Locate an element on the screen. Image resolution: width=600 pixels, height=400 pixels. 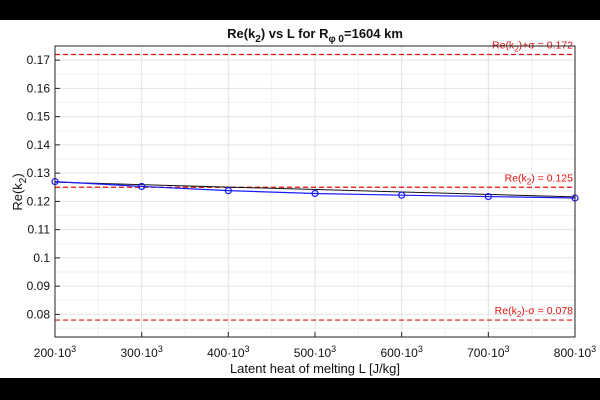
x-tick-mantissa: 300·10 is located at coordinates (139, 353).